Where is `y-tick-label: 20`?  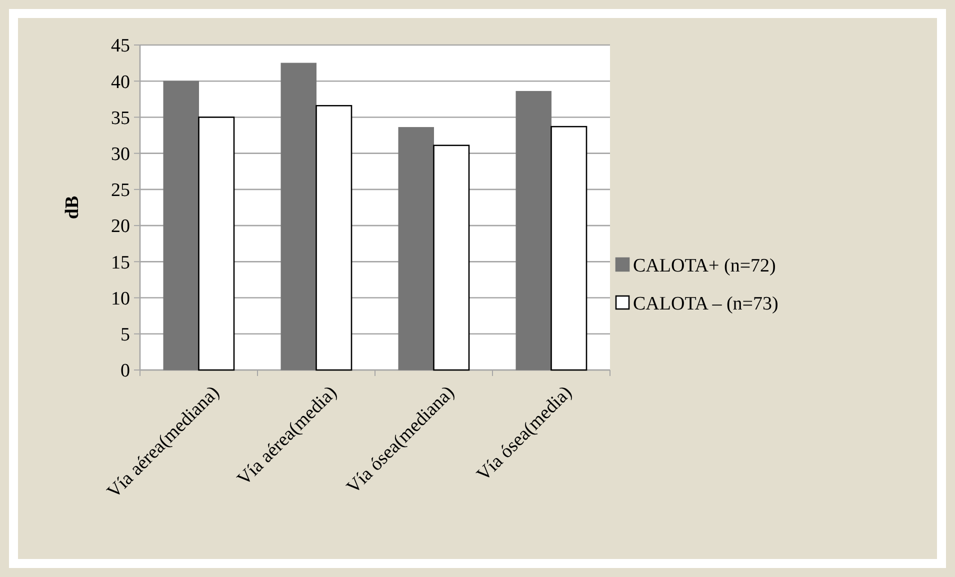 y-tick-label: 20 is located at coordinates (120, 227).